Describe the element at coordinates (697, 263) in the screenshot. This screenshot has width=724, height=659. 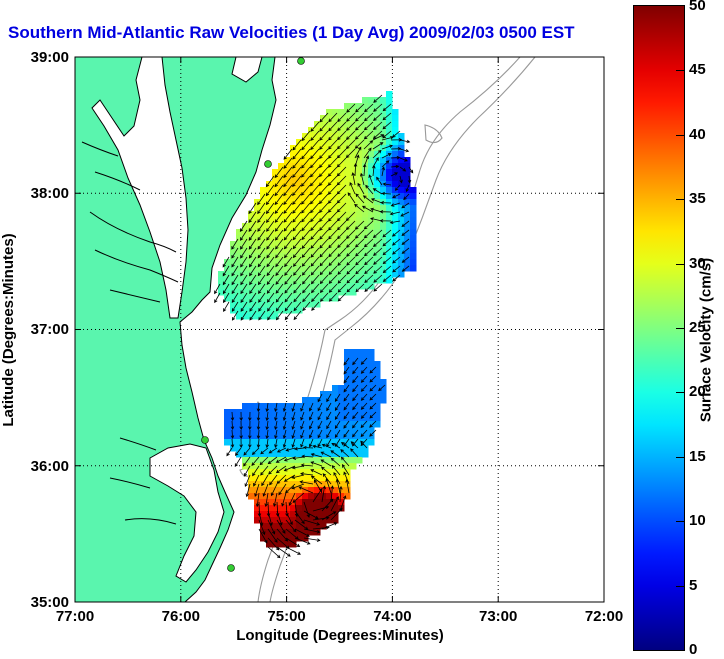
I see `colorbar-tick-label: 30` at that location.